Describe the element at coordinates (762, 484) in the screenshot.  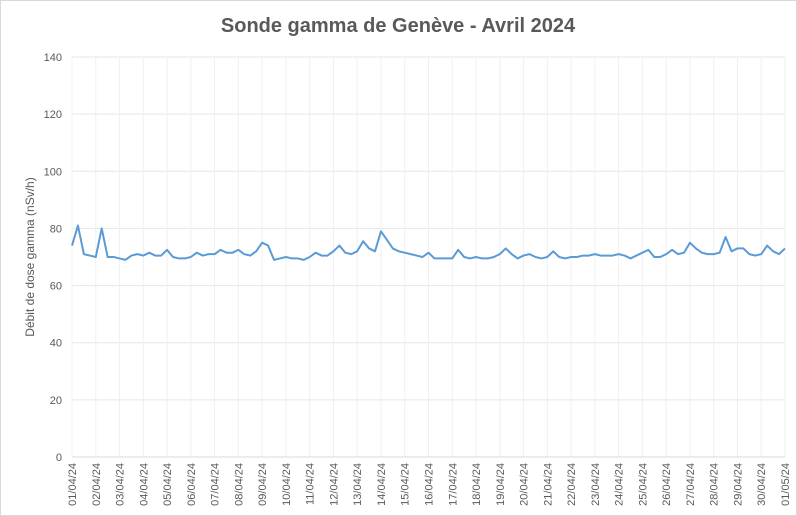
I see `x-tick-label: 30/04/24` at that location.